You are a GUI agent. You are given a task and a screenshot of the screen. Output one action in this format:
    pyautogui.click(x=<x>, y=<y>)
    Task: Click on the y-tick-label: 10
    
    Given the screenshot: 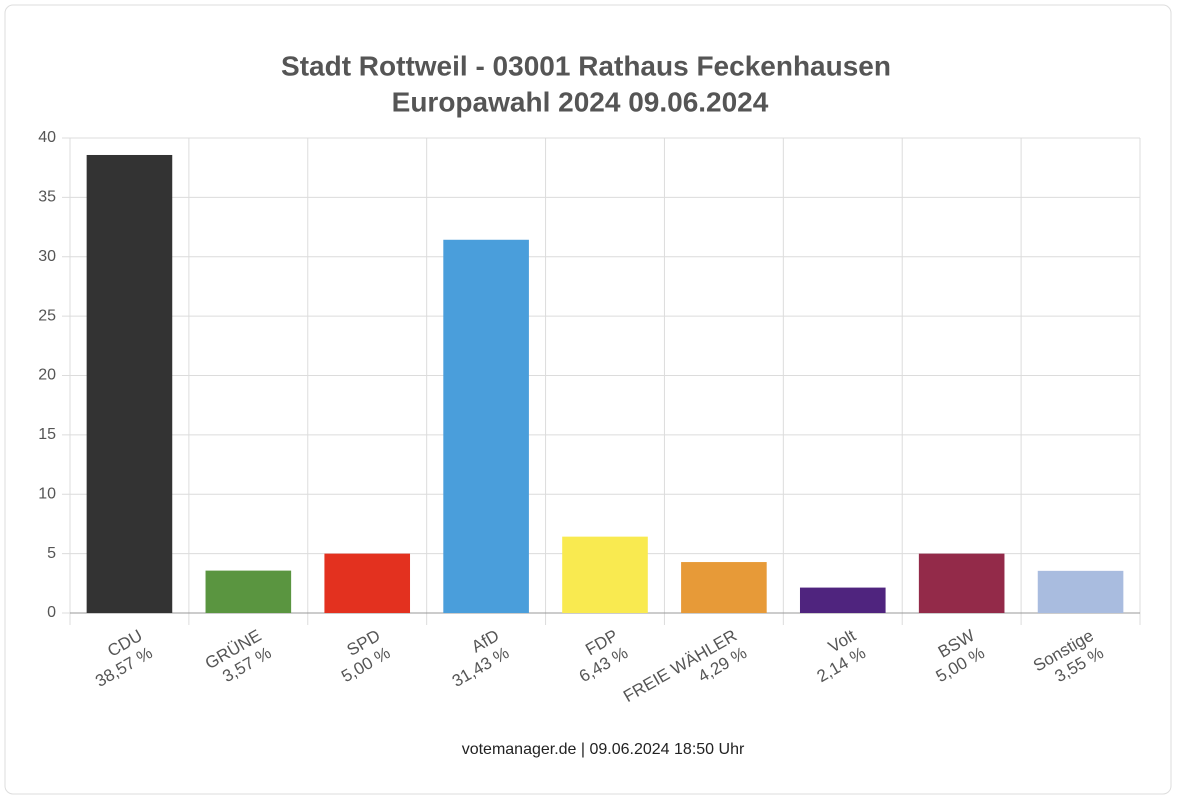 What is the action you would take?
    pyautogui.click(x=47, y=493)
    